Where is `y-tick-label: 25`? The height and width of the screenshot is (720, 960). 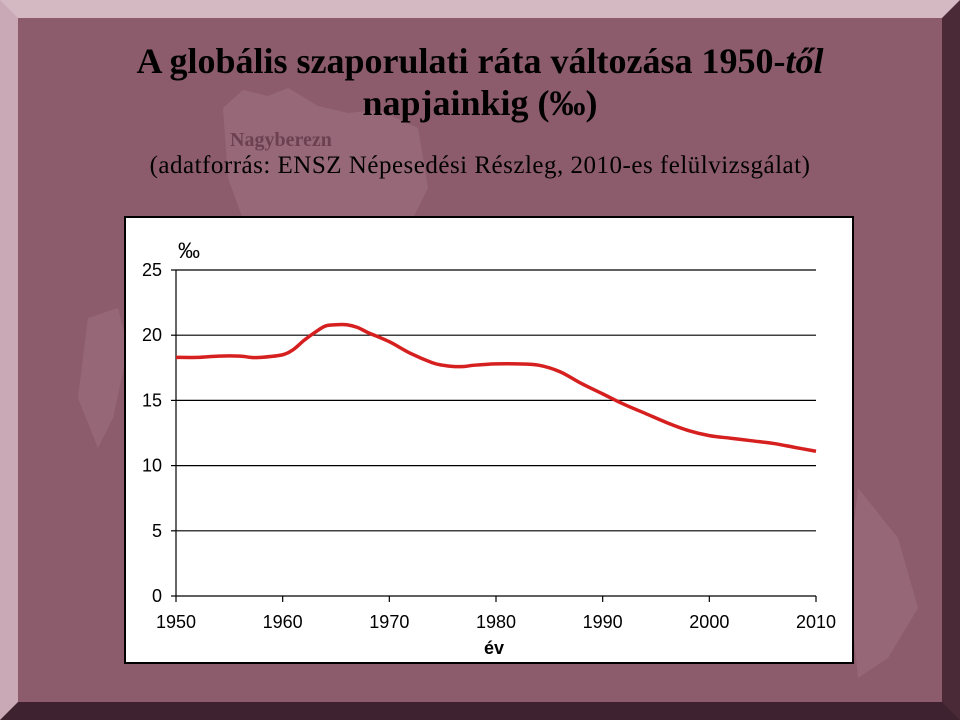
y-tick-label: 25 is located at coordinates (152, 270).